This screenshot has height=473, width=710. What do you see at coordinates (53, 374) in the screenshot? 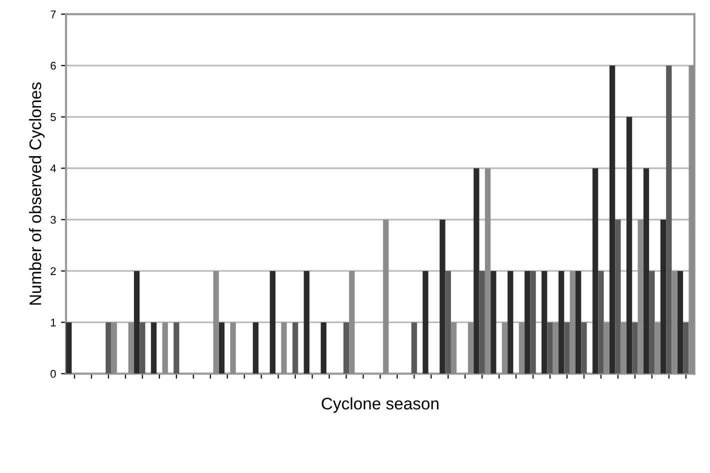
I see `y-tick-label: 0` at bounding box center [53, 374].